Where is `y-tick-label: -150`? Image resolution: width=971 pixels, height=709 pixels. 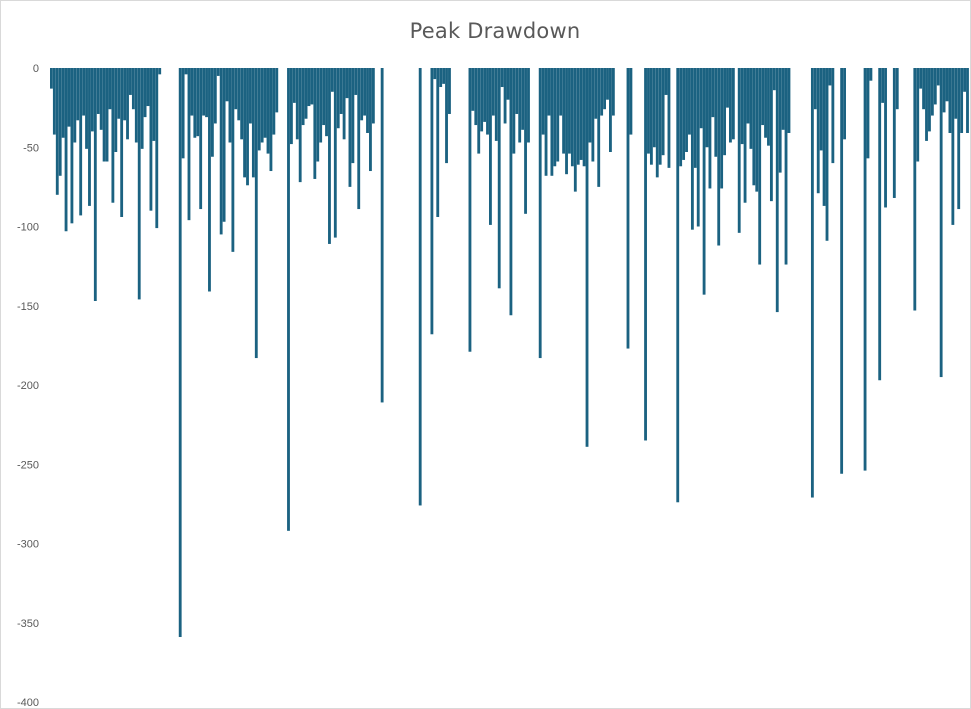
y-tick-label: -150 is located at coordinates (28, 307).